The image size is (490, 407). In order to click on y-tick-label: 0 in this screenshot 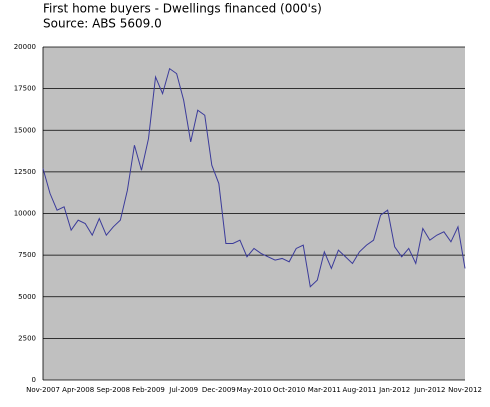, I will do `click(34, 380)`.